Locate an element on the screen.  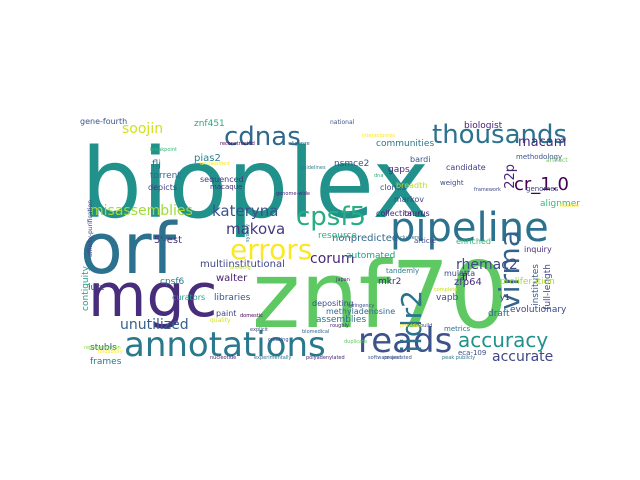
cloud-word: article is located at coordinates (425, 241).